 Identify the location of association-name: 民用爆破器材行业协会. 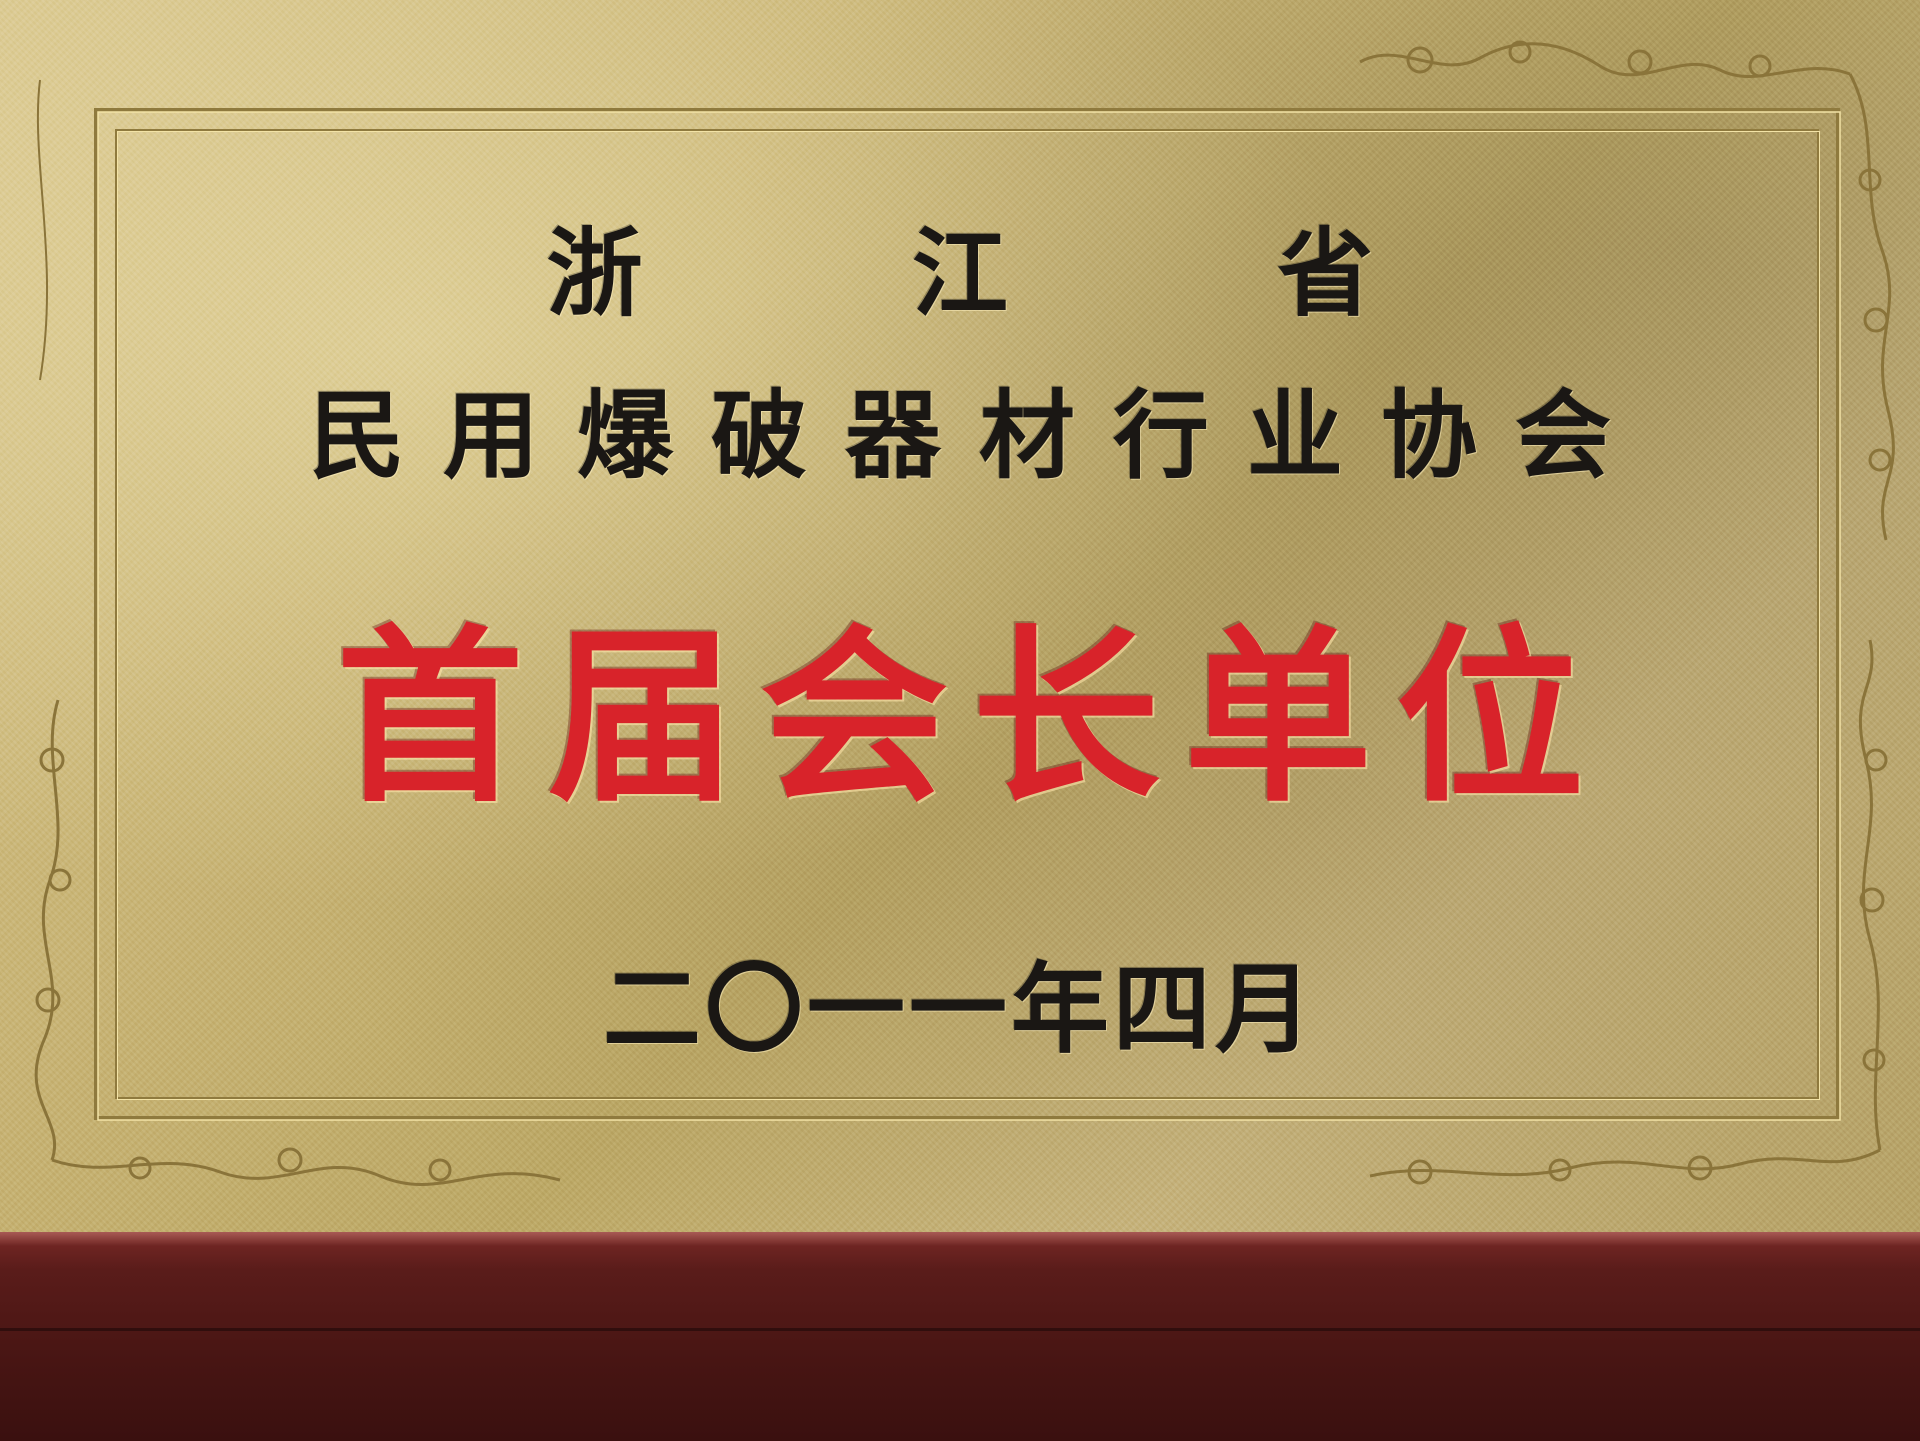
(979, 436).